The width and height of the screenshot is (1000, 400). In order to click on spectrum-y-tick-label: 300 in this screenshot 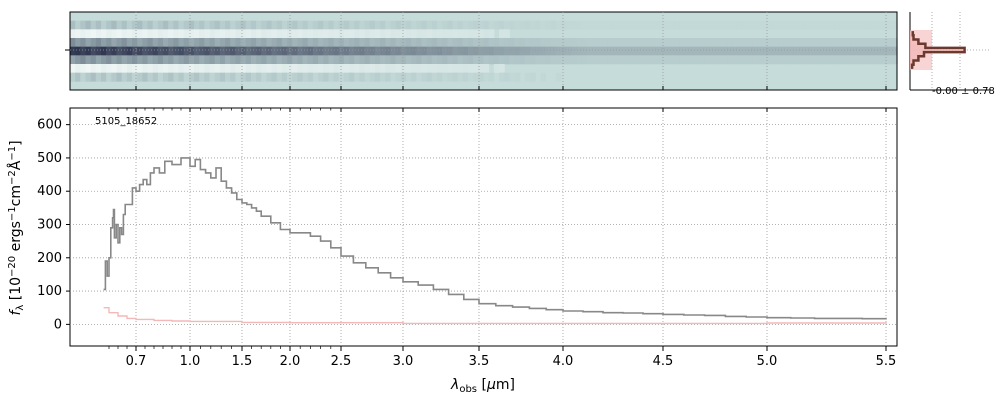, I will do `click(49, 225)`.